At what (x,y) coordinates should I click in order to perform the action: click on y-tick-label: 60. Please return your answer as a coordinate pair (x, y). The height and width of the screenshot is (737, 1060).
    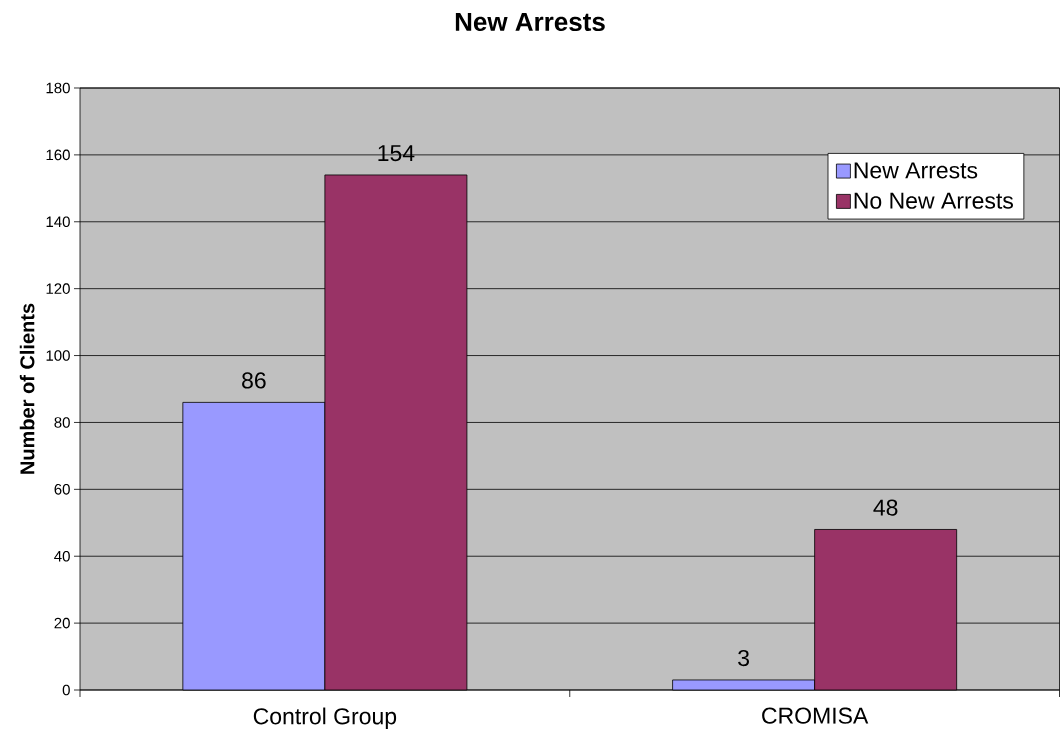
    Looking at the image, I should click on (62, 489).